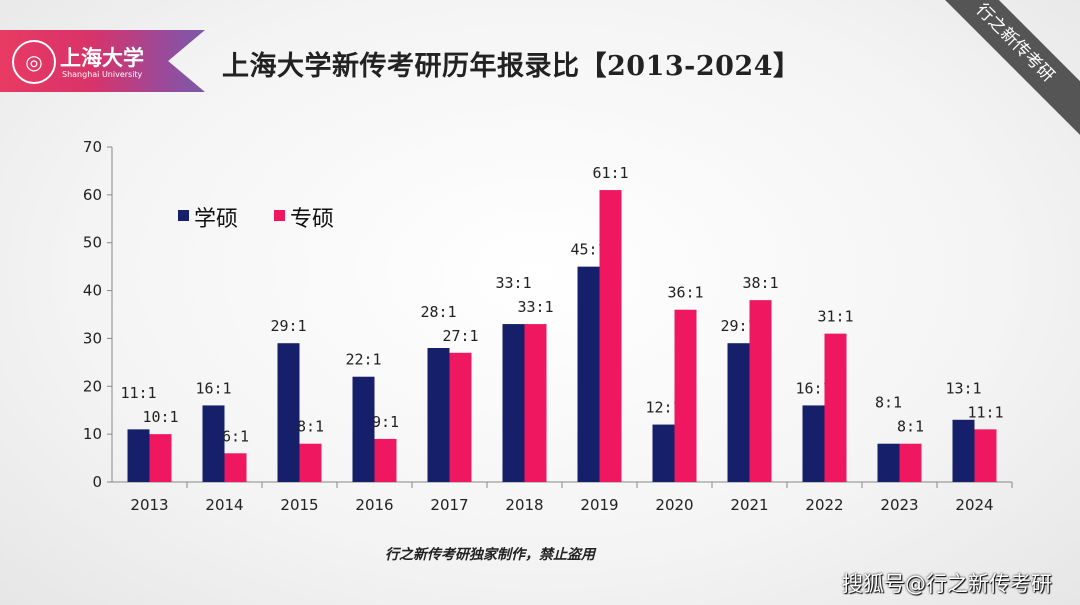 This screenshot has height=605, width=1080. Describe the element at coordinates (224, 505) in the screenshot. I see `x-tick-label: 2014` at that location.